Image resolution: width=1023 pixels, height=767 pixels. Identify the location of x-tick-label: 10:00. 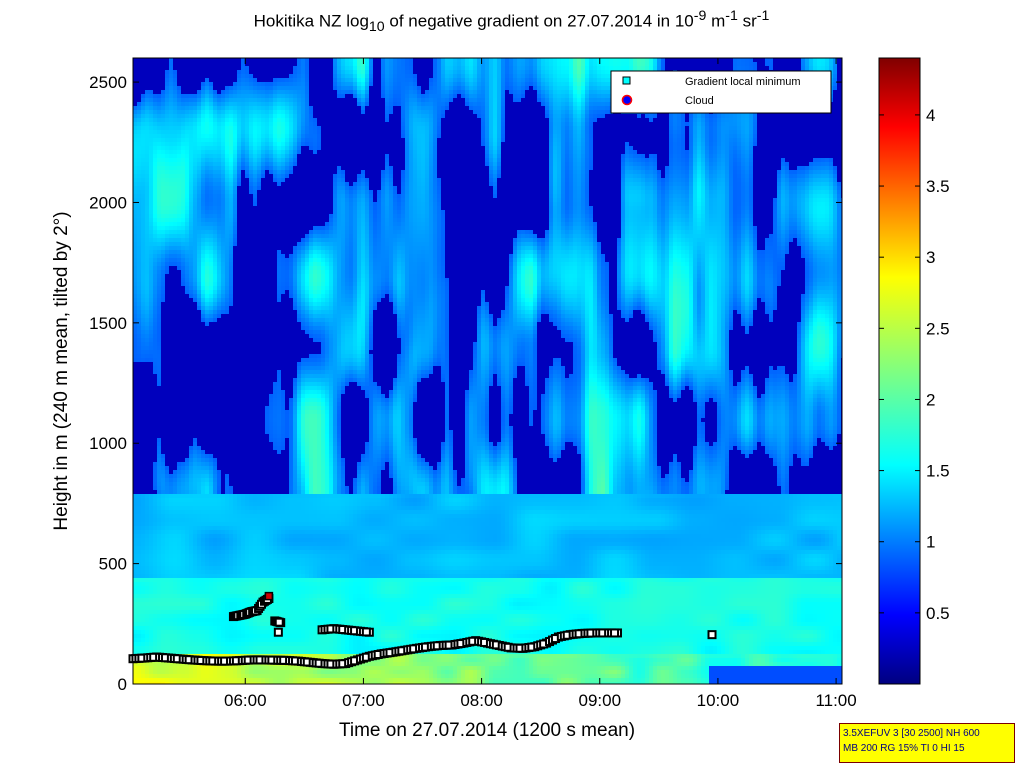
(718, 700).